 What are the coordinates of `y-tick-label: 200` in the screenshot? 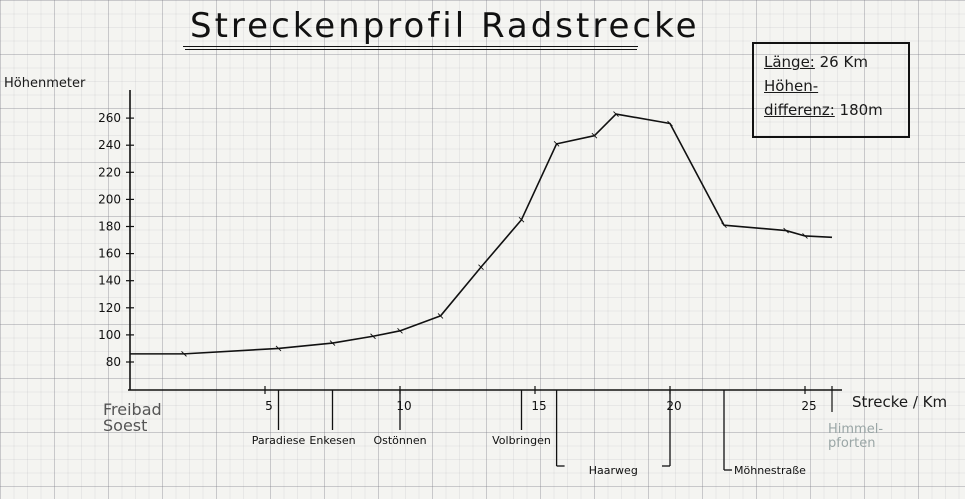 It's located at (109, 199).